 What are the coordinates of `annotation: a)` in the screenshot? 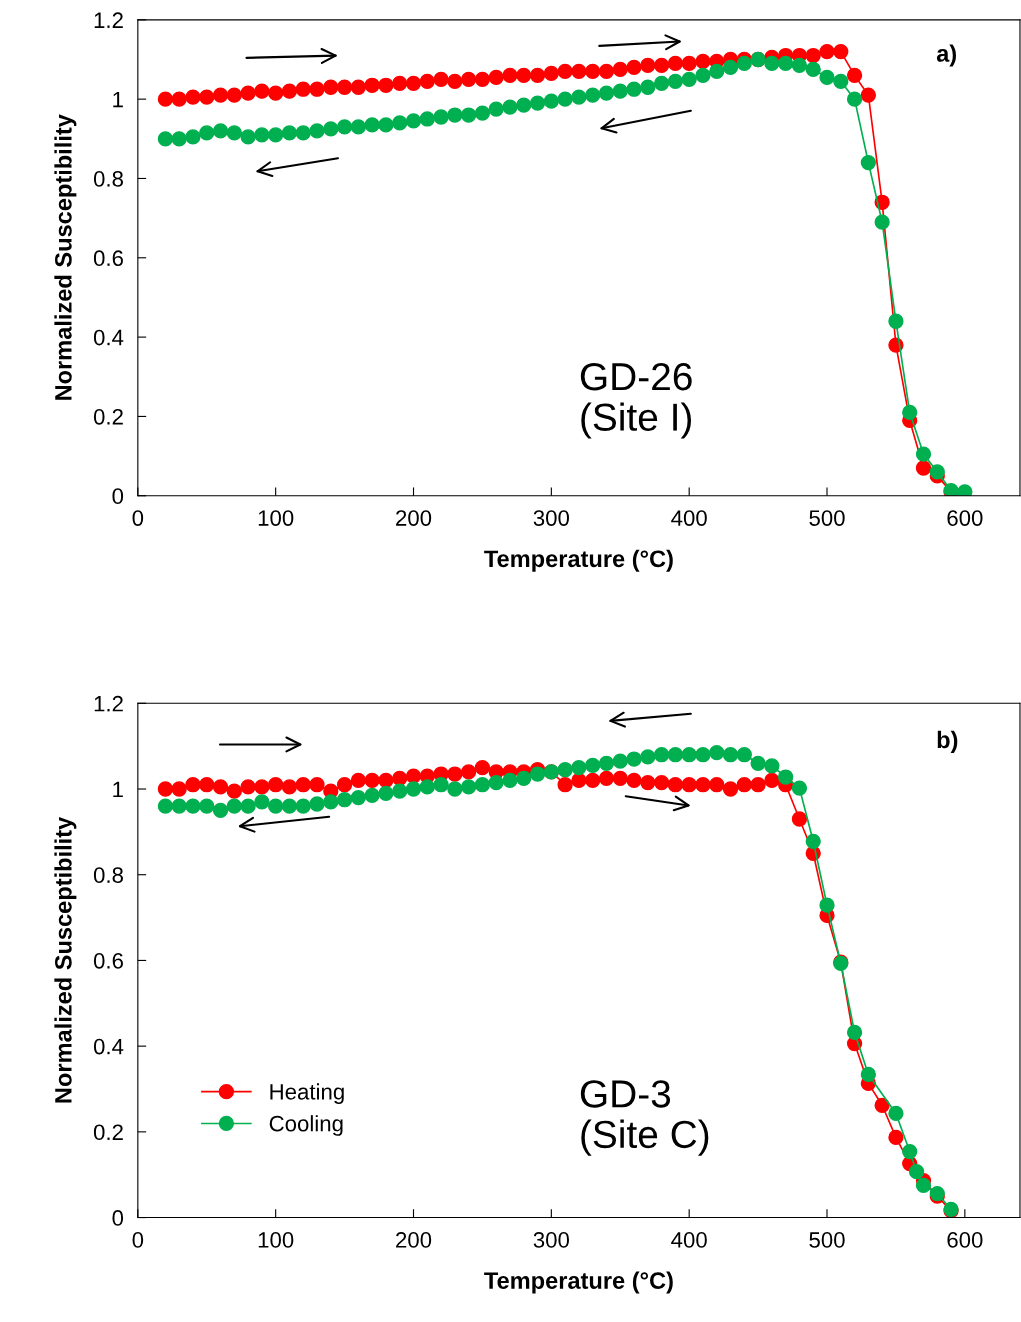 It's located at (946, 55).